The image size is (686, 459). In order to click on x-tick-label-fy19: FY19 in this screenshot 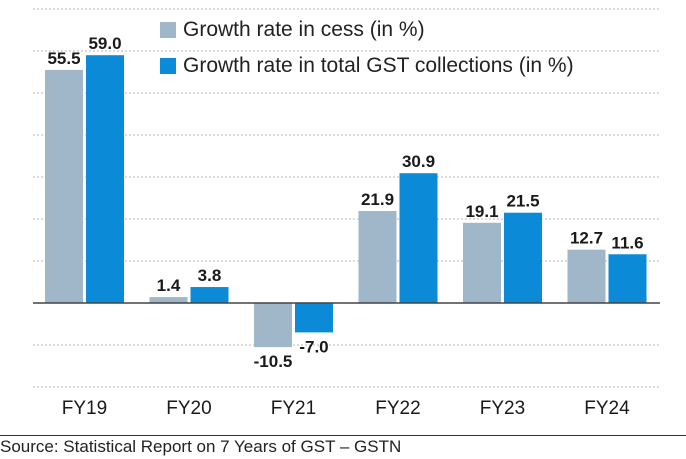, I will do `click(84, 408)`.